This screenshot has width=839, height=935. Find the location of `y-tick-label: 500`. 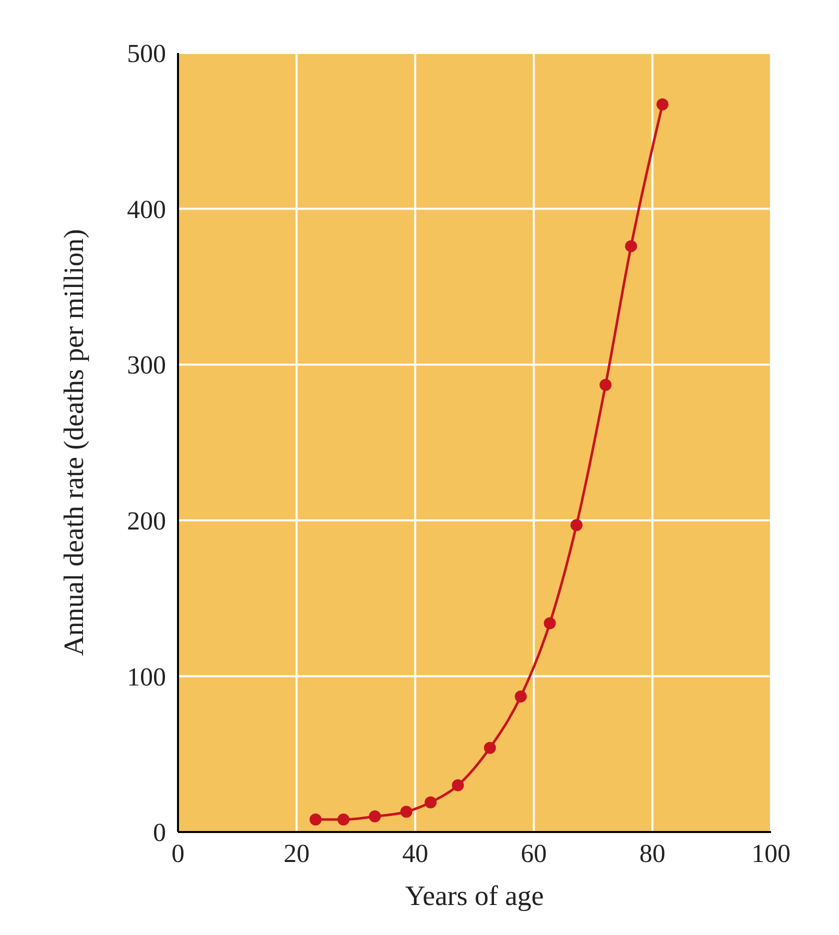

y-tick-label: 500 is located at coordinates (146, 53).